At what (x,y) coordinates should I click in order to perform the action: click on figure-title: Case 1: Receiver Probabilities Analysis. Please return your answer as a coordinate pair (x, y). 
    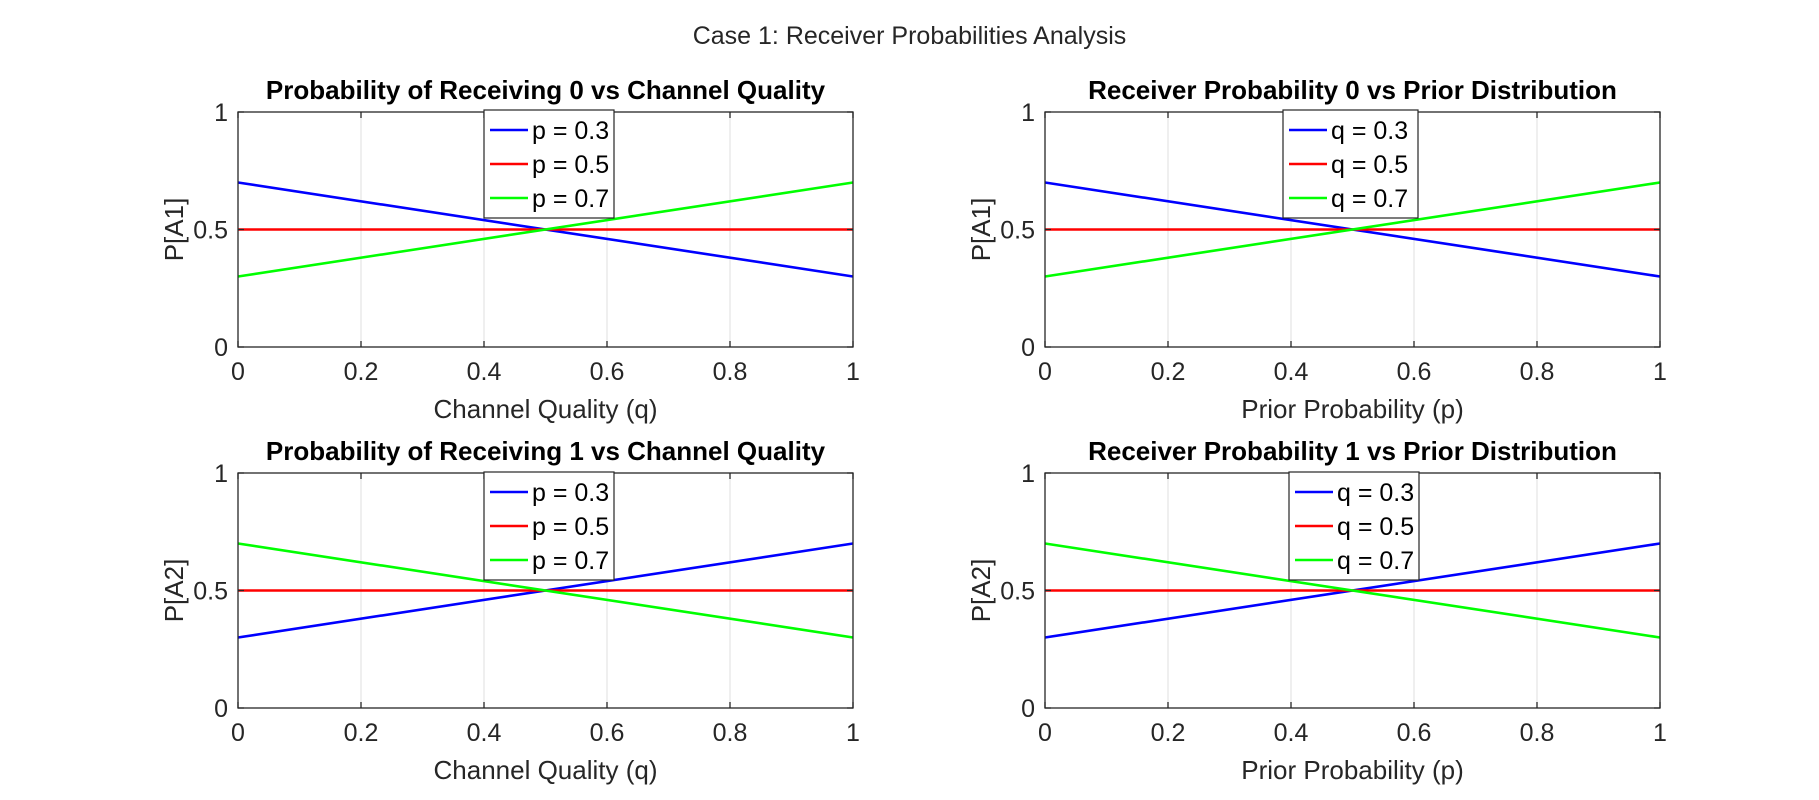
    Looking at the image, I should click on (909, 36).